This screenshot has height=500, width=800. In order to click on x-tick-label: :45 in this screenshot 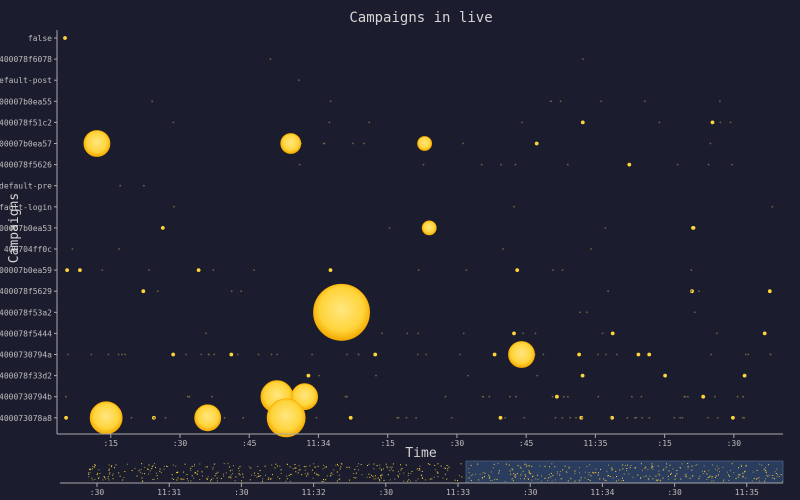, I will do `click(526, 443)`.